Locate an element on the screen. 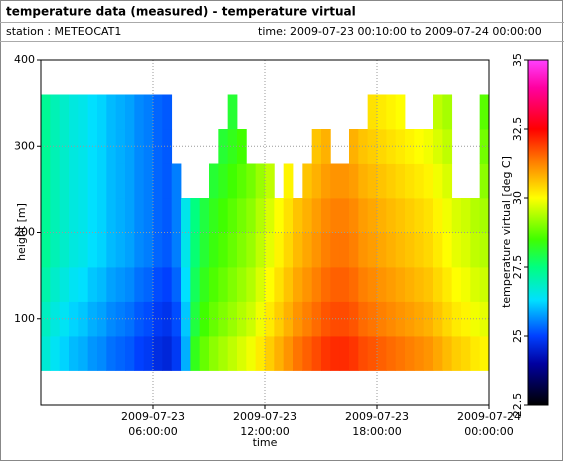 This screenshot has width=564, height=462. y-tick-label: 200 is located at coordinates (24, 232).